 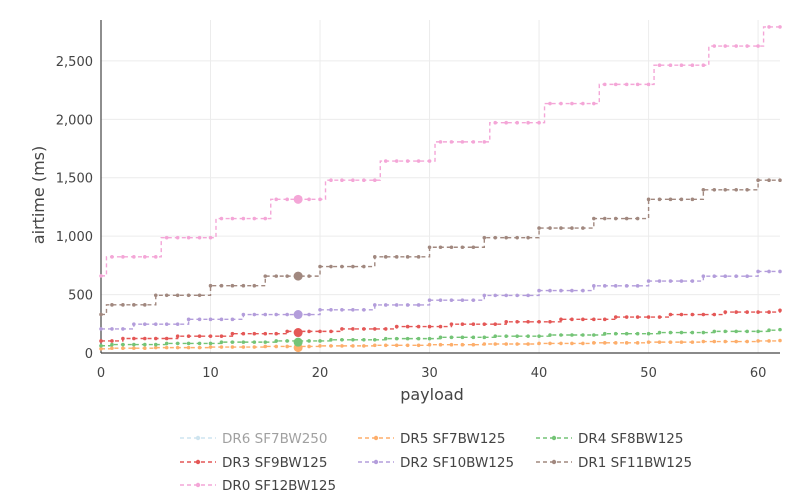 I want to click on legend-item: DR3 SF9BW125, so click(x=253, y=463).